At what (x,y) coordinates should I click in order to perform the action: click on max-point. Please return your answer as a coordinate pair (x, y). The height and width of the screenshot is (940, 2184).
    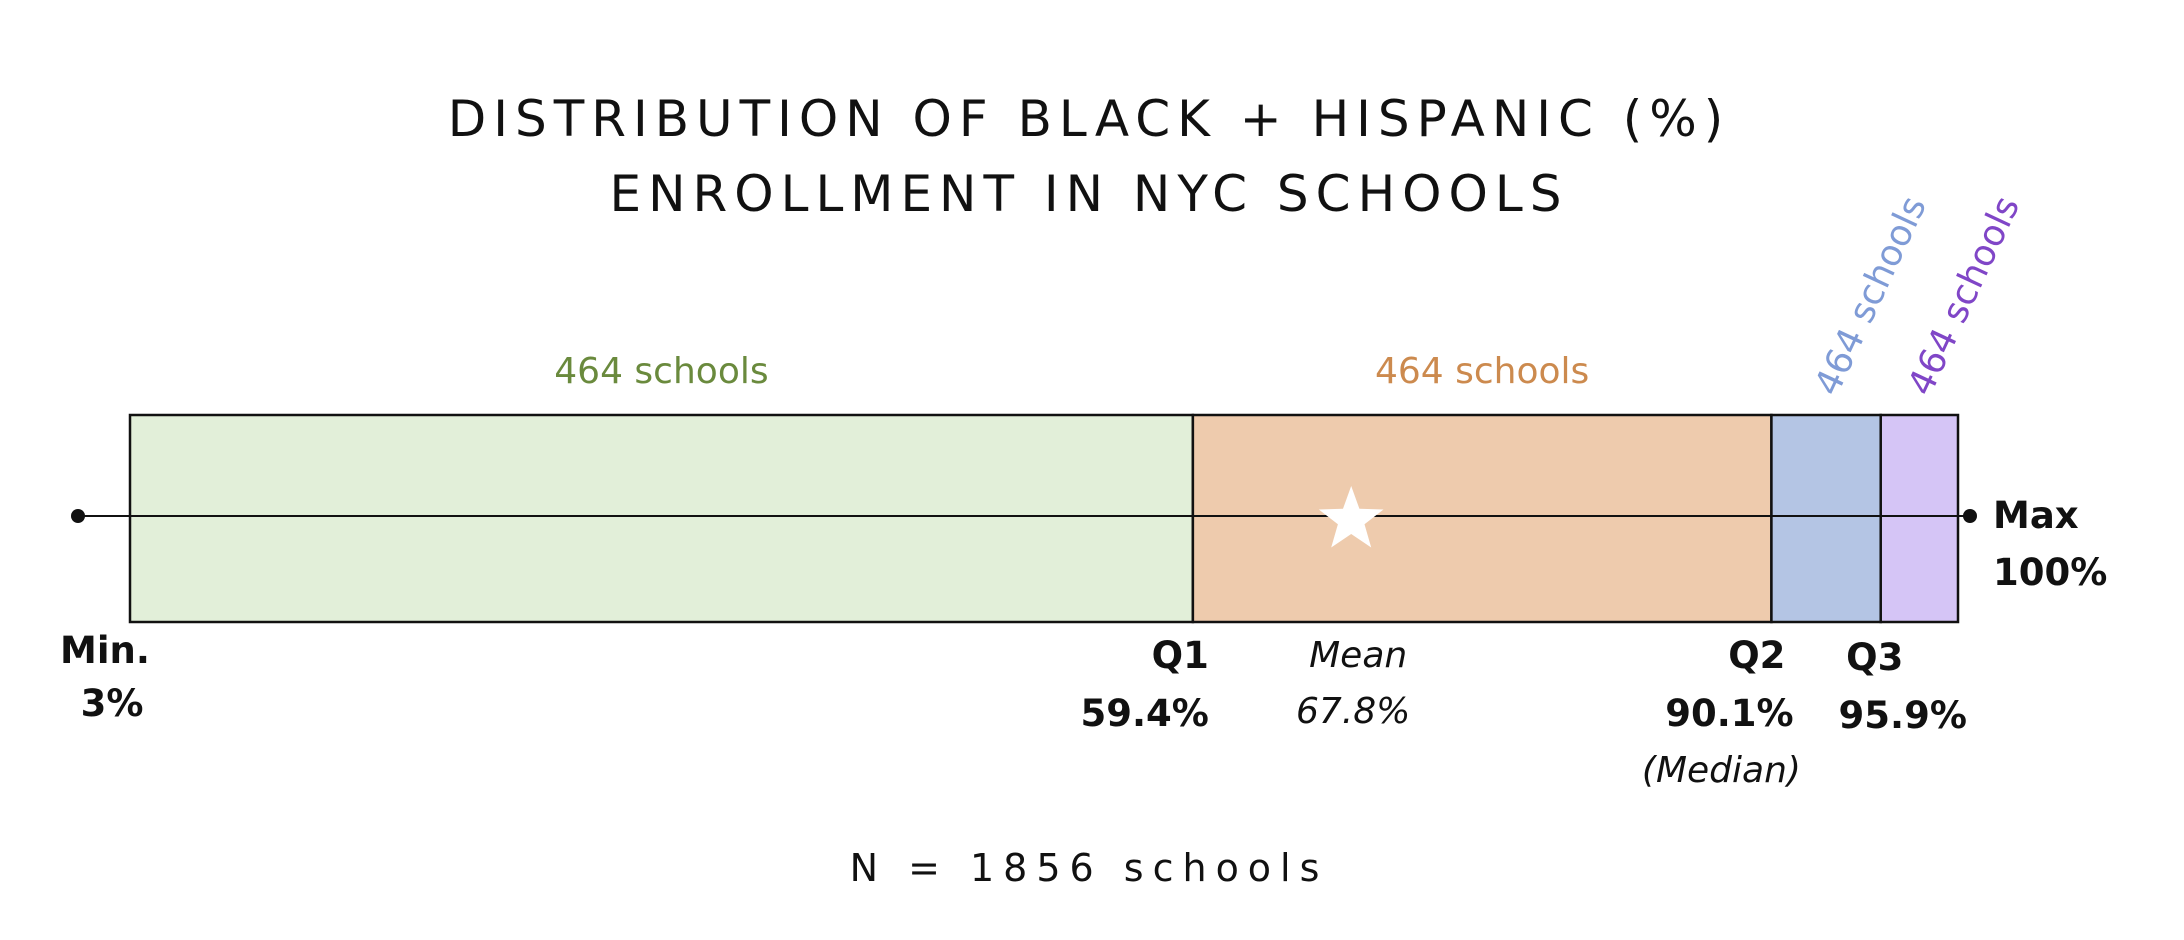
    Looking at the image, I should click on (1970, 516).